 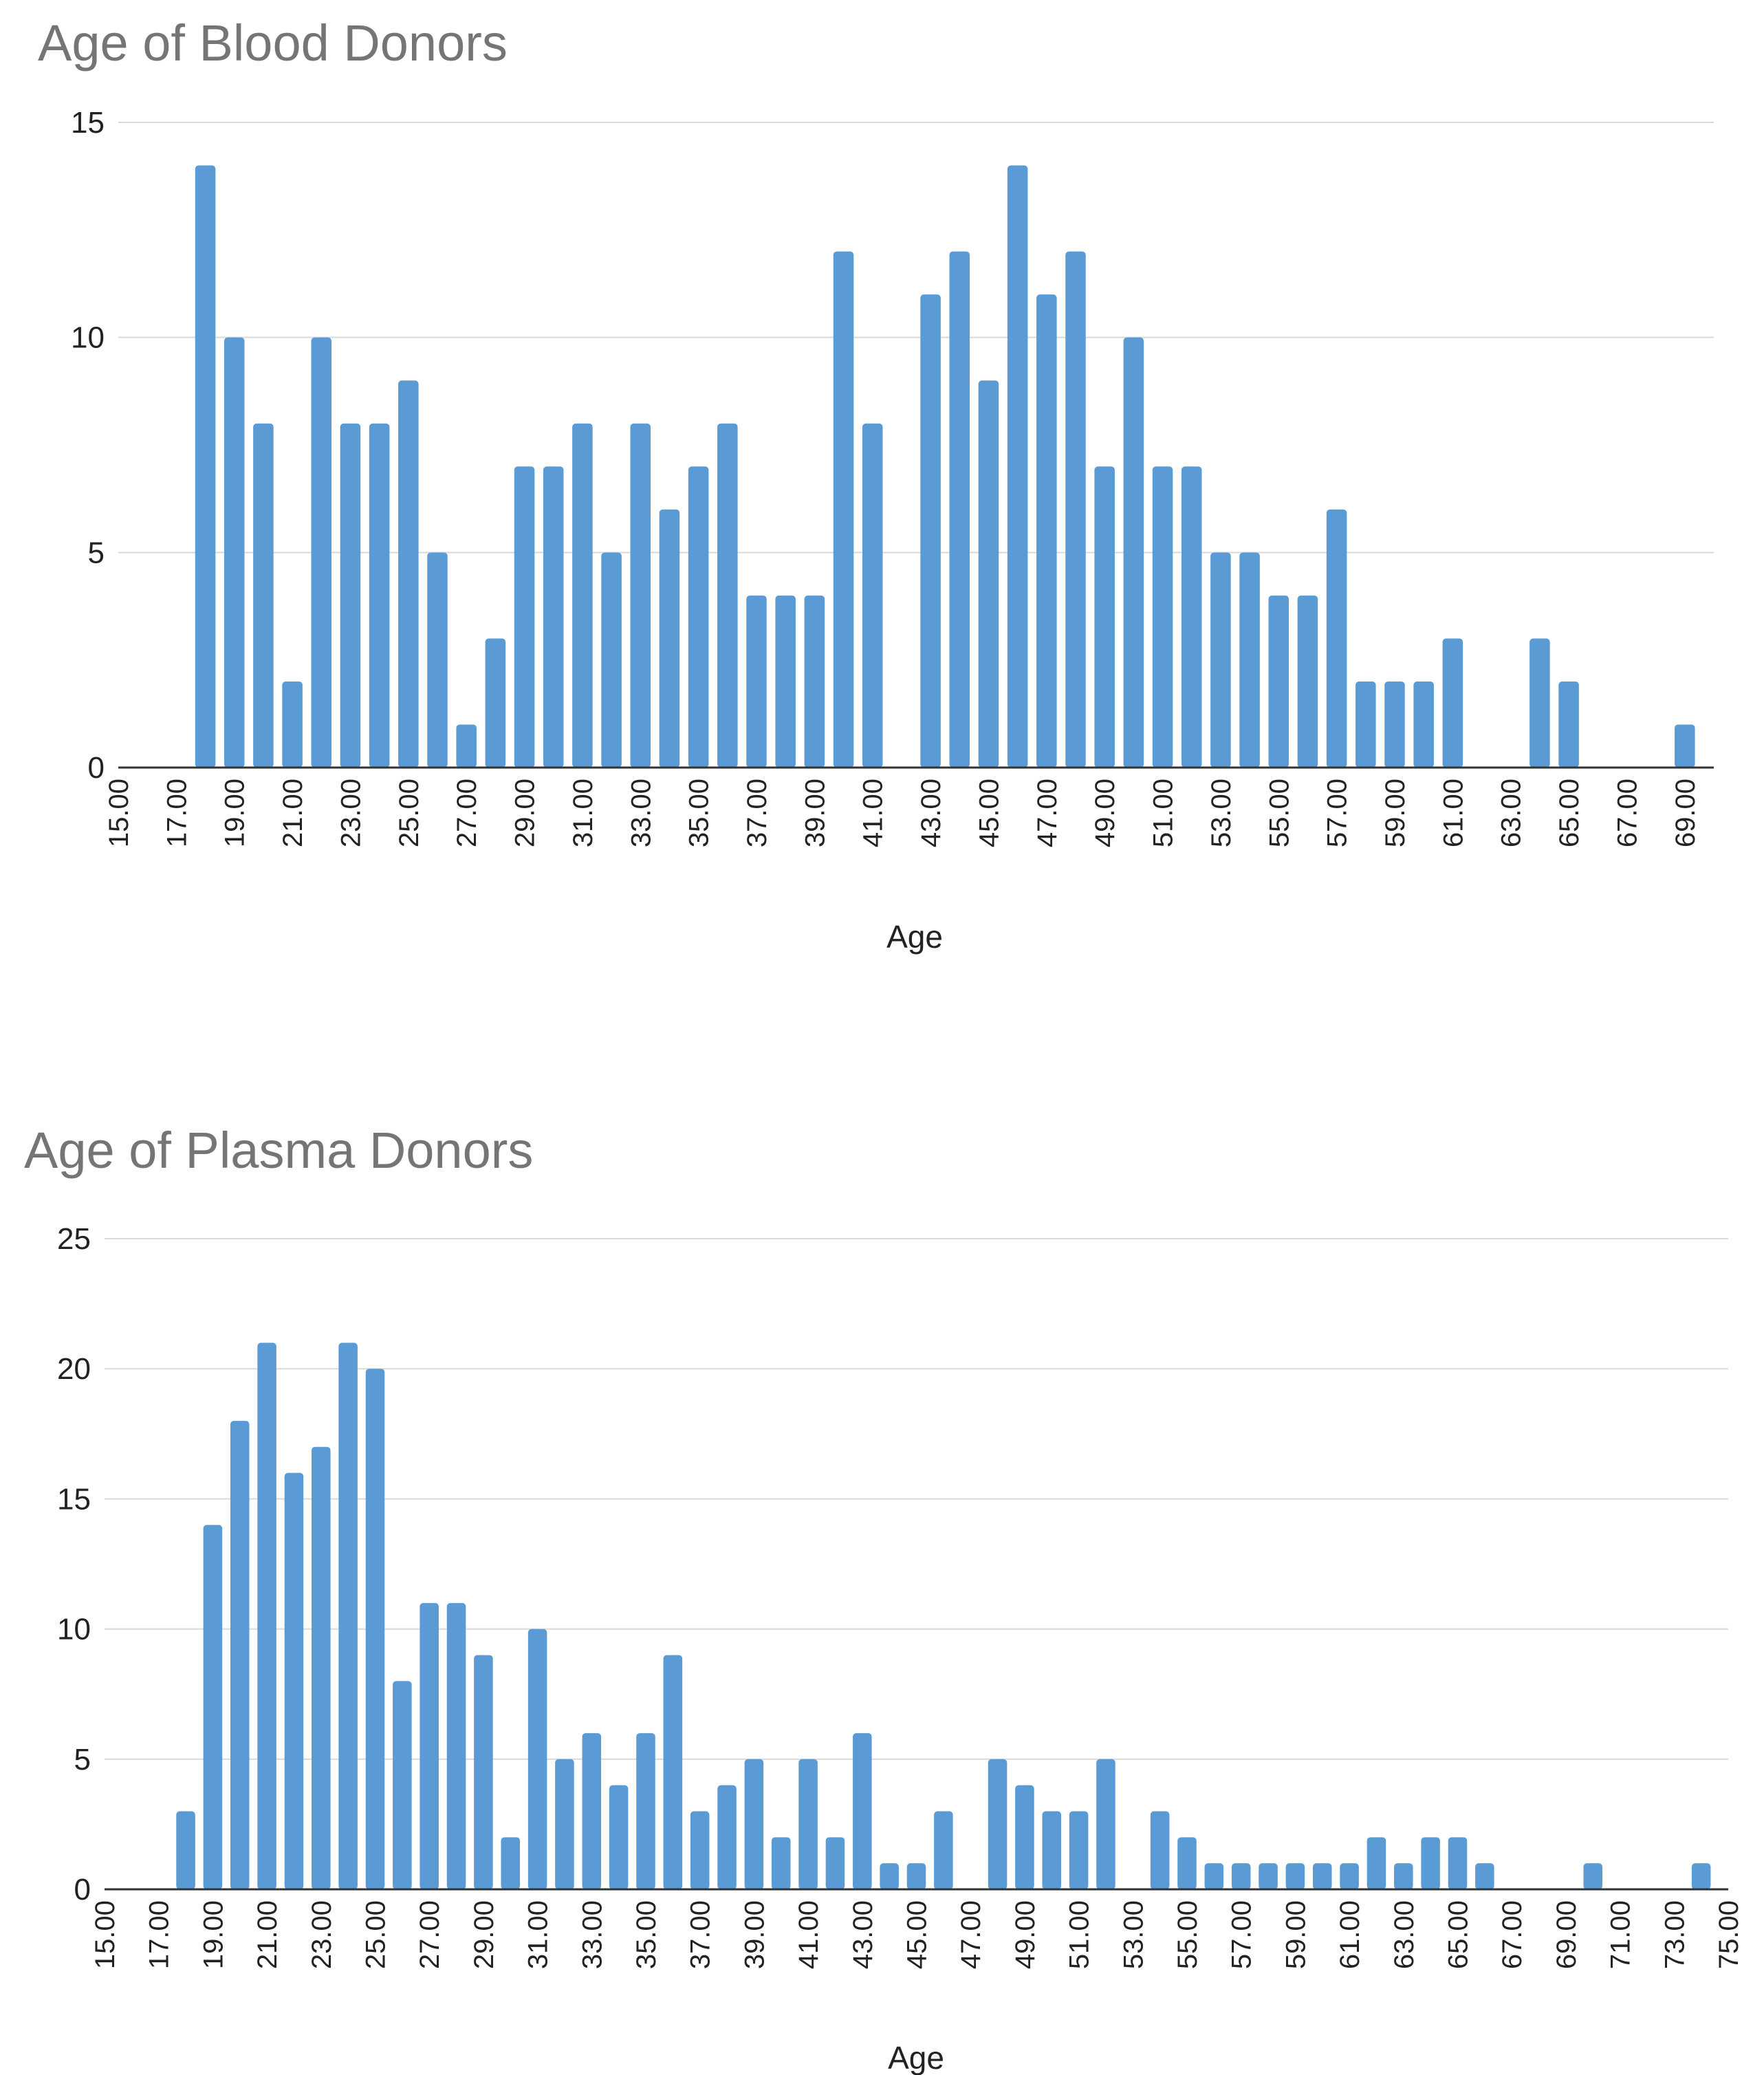 What do you see at coordinates (177, 813) in the screenshot?
I see `x-tick-label: 17.00` at bounding box center [177, 813].